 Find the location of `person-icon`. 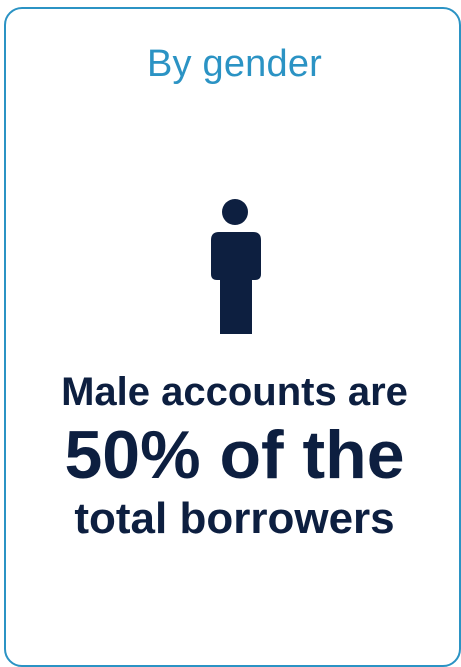

person-icon is located at coordinates (236, 266).